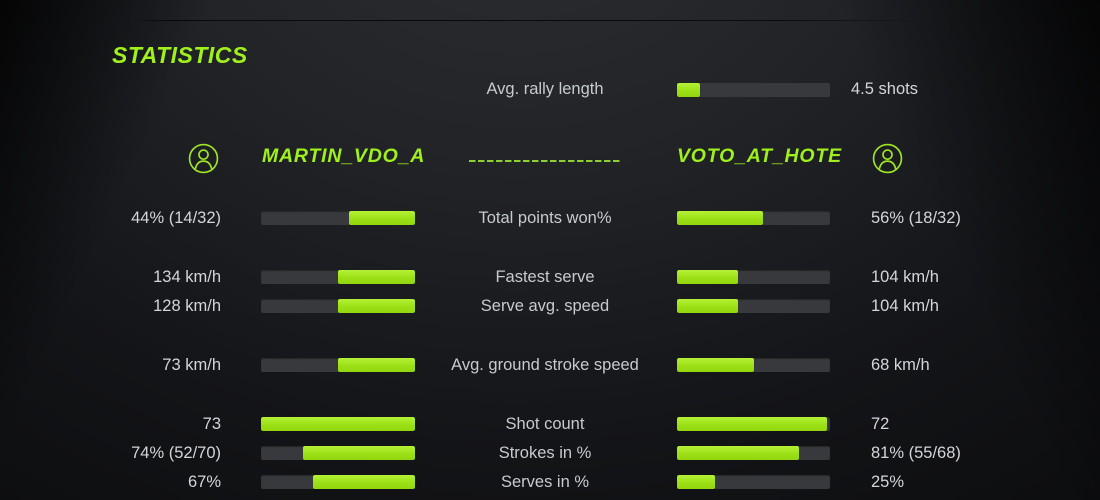 This screenshot has height=500, width=1100. Describe the element at coordinates (916, 218) in the screenshot. I see `right-player-value: 56% (18/32)` at that location.